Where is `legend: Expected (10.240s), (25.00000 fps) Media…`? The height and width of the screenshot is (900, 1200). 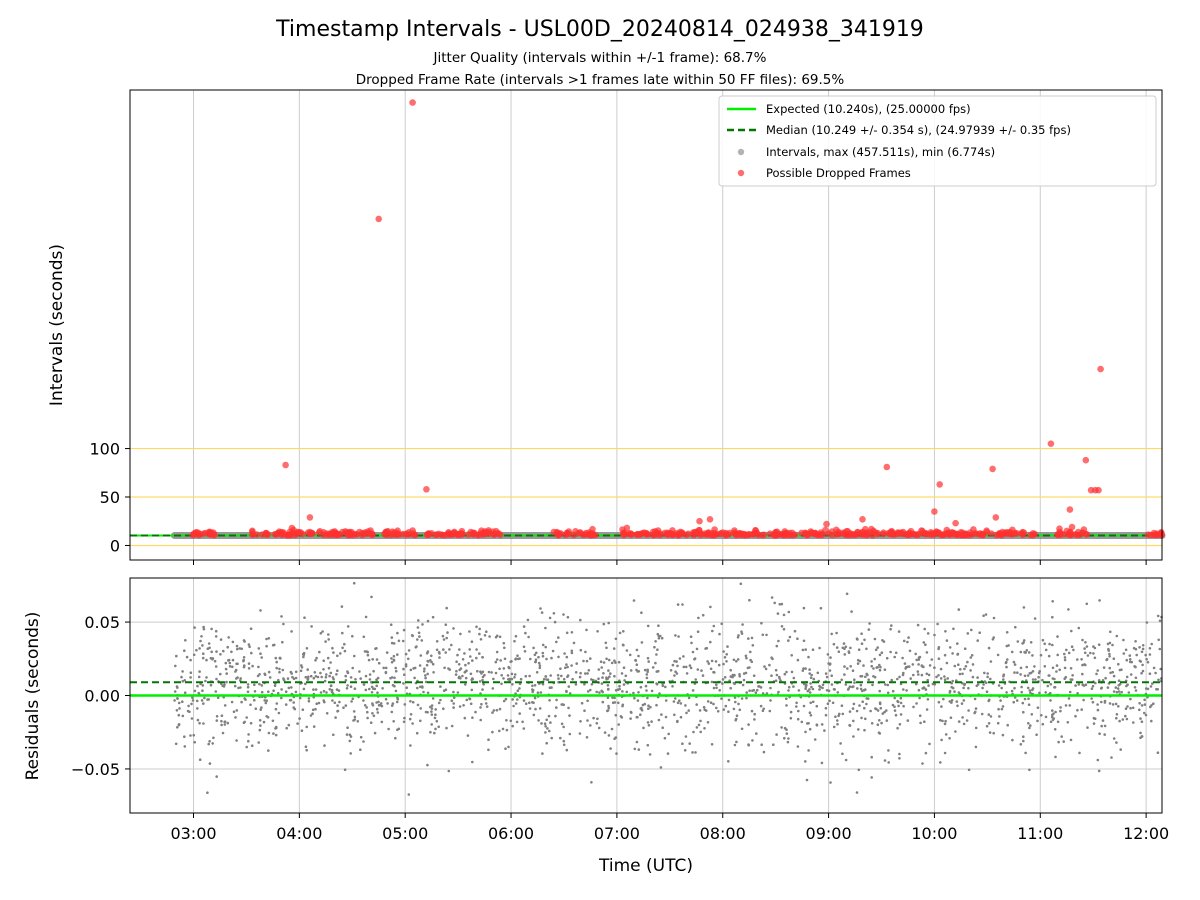
legend: Expected (10.240s), (25.00000 fps) Media… is located at coordinates (937, 141).